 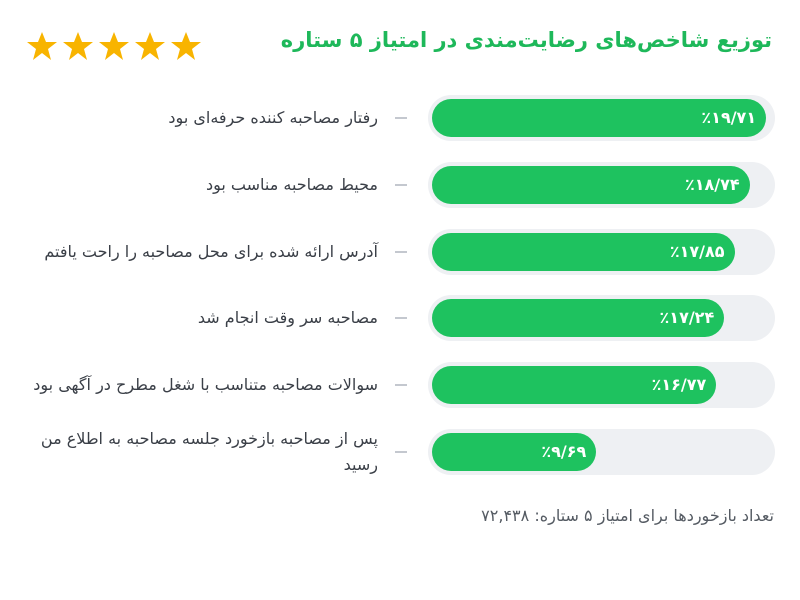 I want to click on value-label: ٪۹/۶۹, so click(x=564, y=451).